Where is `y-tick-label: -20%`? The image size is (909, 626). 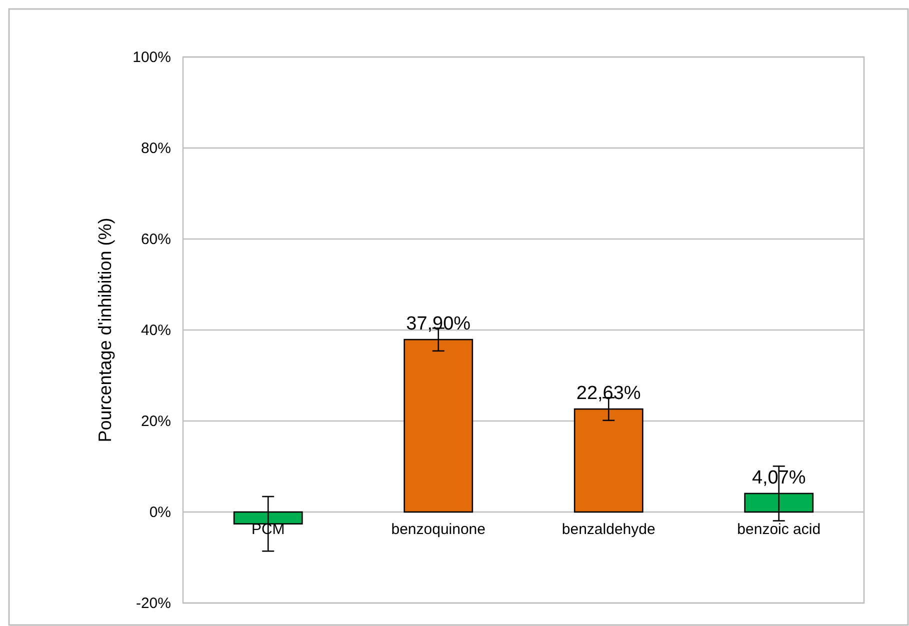
y-tick-label: -20% is located at coordinates (153, 603).